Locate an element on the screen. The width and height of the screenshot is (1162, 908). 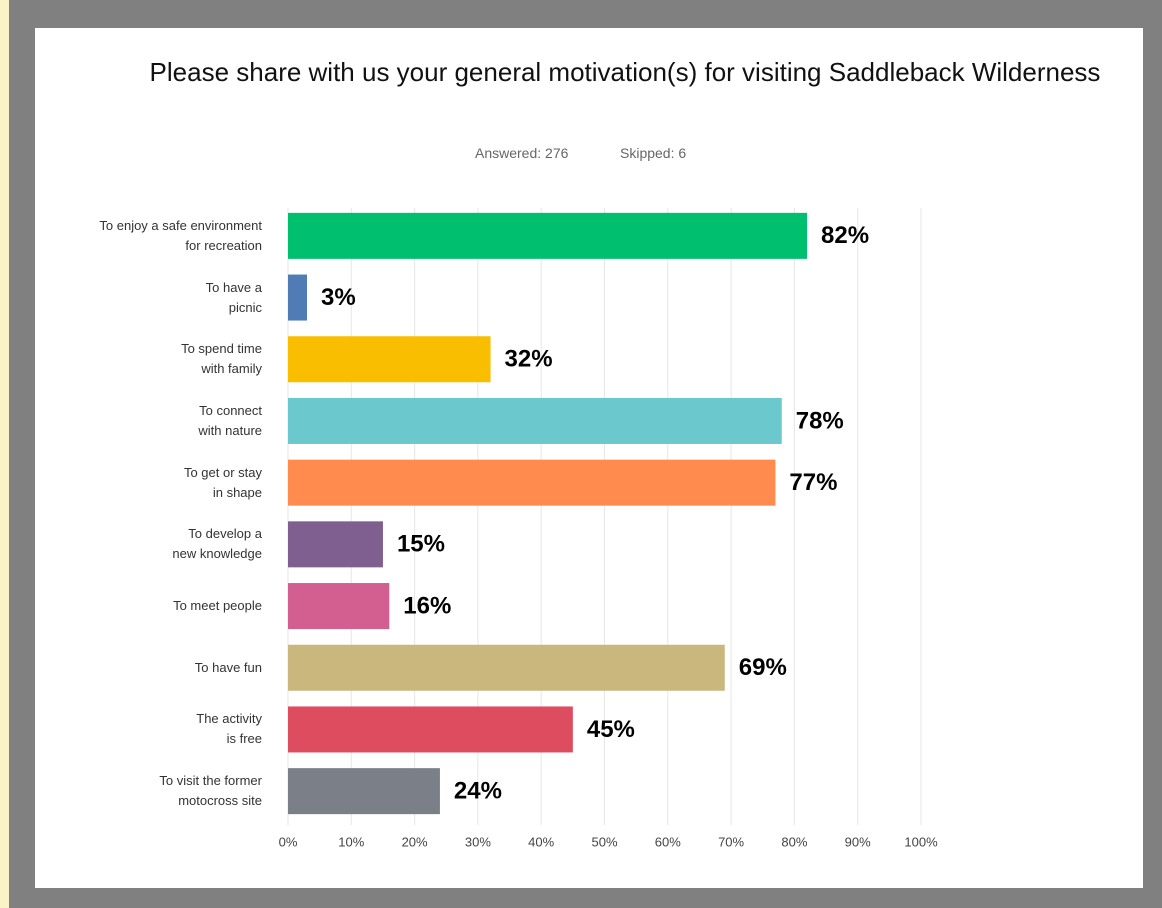
category-label: To connect with nature is located at coordinates (230, 420).